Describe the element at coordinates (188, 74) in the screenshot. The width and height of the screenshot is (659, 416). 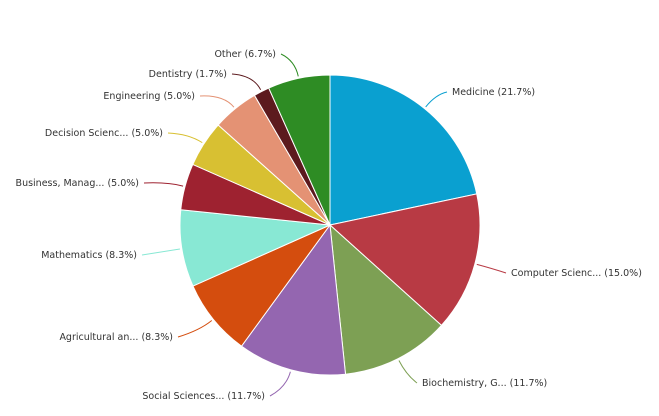
I see `slice-label-dentistry: Dentistry (1.7%)` at that location.